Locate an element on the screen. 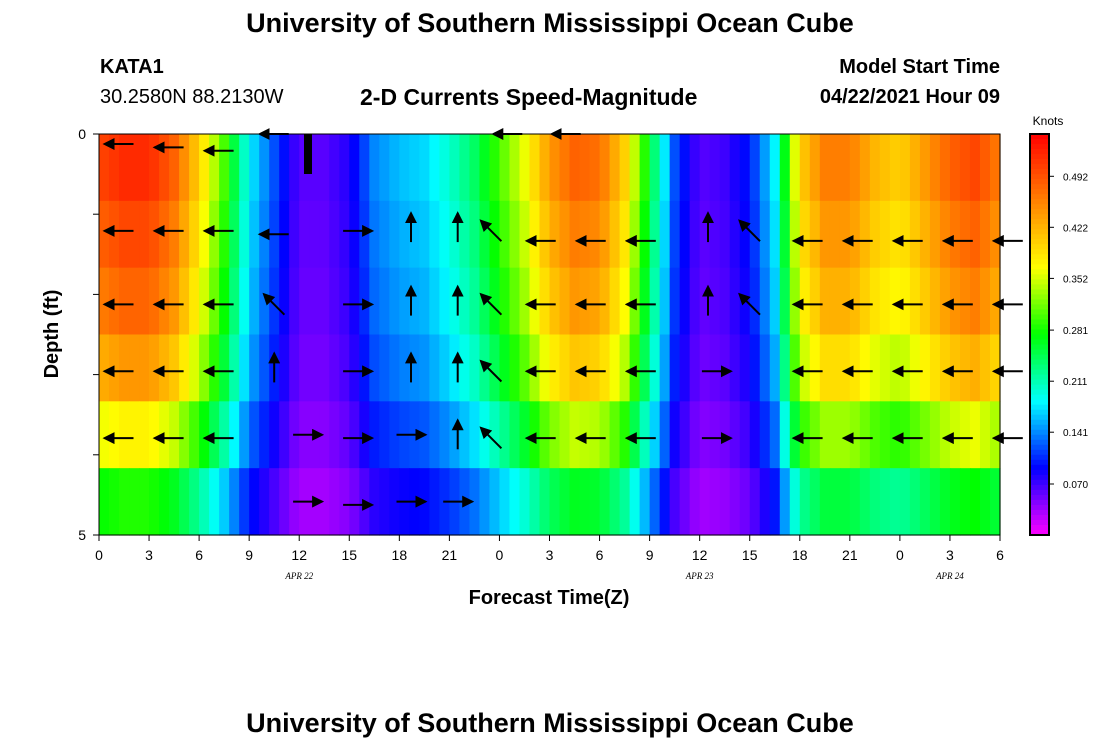 Image resolution: width=1100 pixels, height=750 pixels. date-label: APR 23 is located at coordinates (699, 576).